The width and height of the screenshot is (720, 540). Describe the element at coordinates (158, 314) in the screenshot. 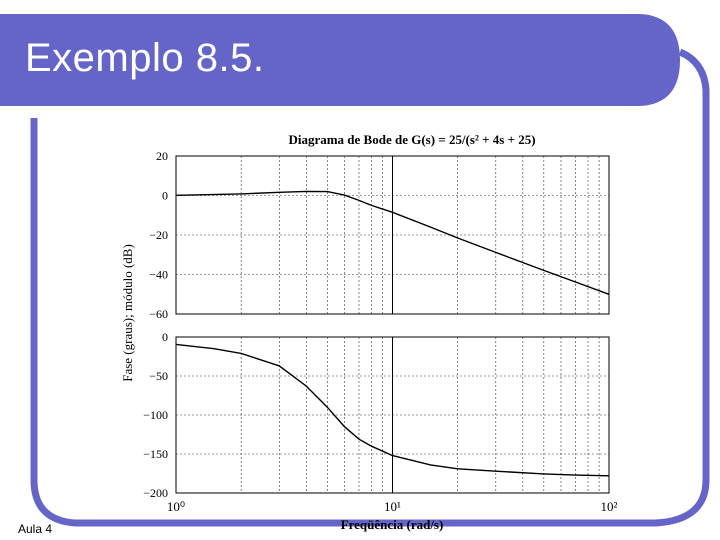

I see `magnitude-y-tick-label: −60` at that location.